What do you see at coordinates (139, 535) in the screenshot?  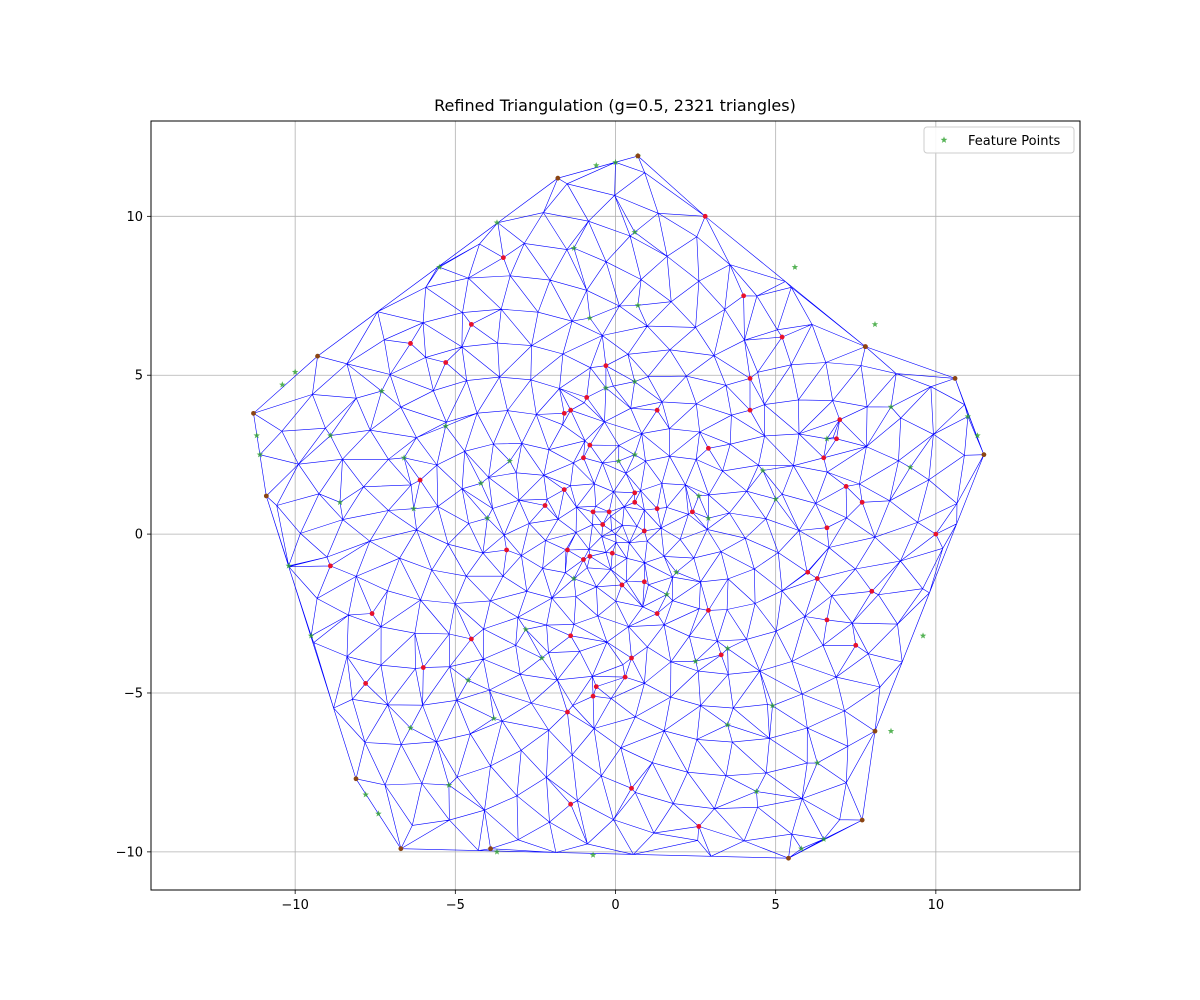 I see `y-tick-label: 0` at bounding box center [139, 535].